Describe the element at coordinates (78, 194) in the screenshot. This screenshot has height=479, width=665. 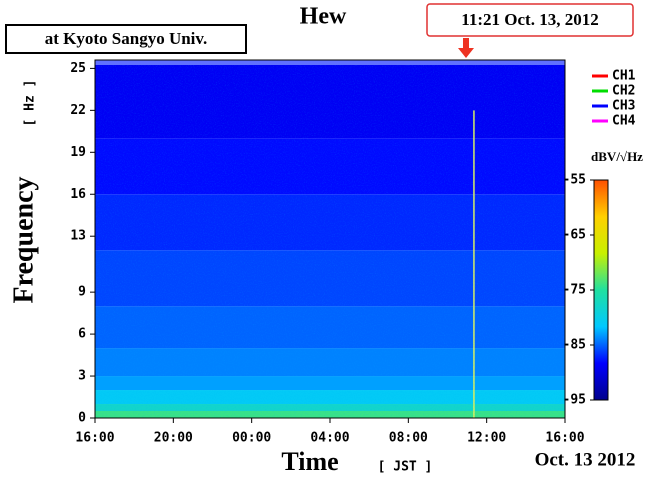
I see `y-tick-label: 16` at that location.